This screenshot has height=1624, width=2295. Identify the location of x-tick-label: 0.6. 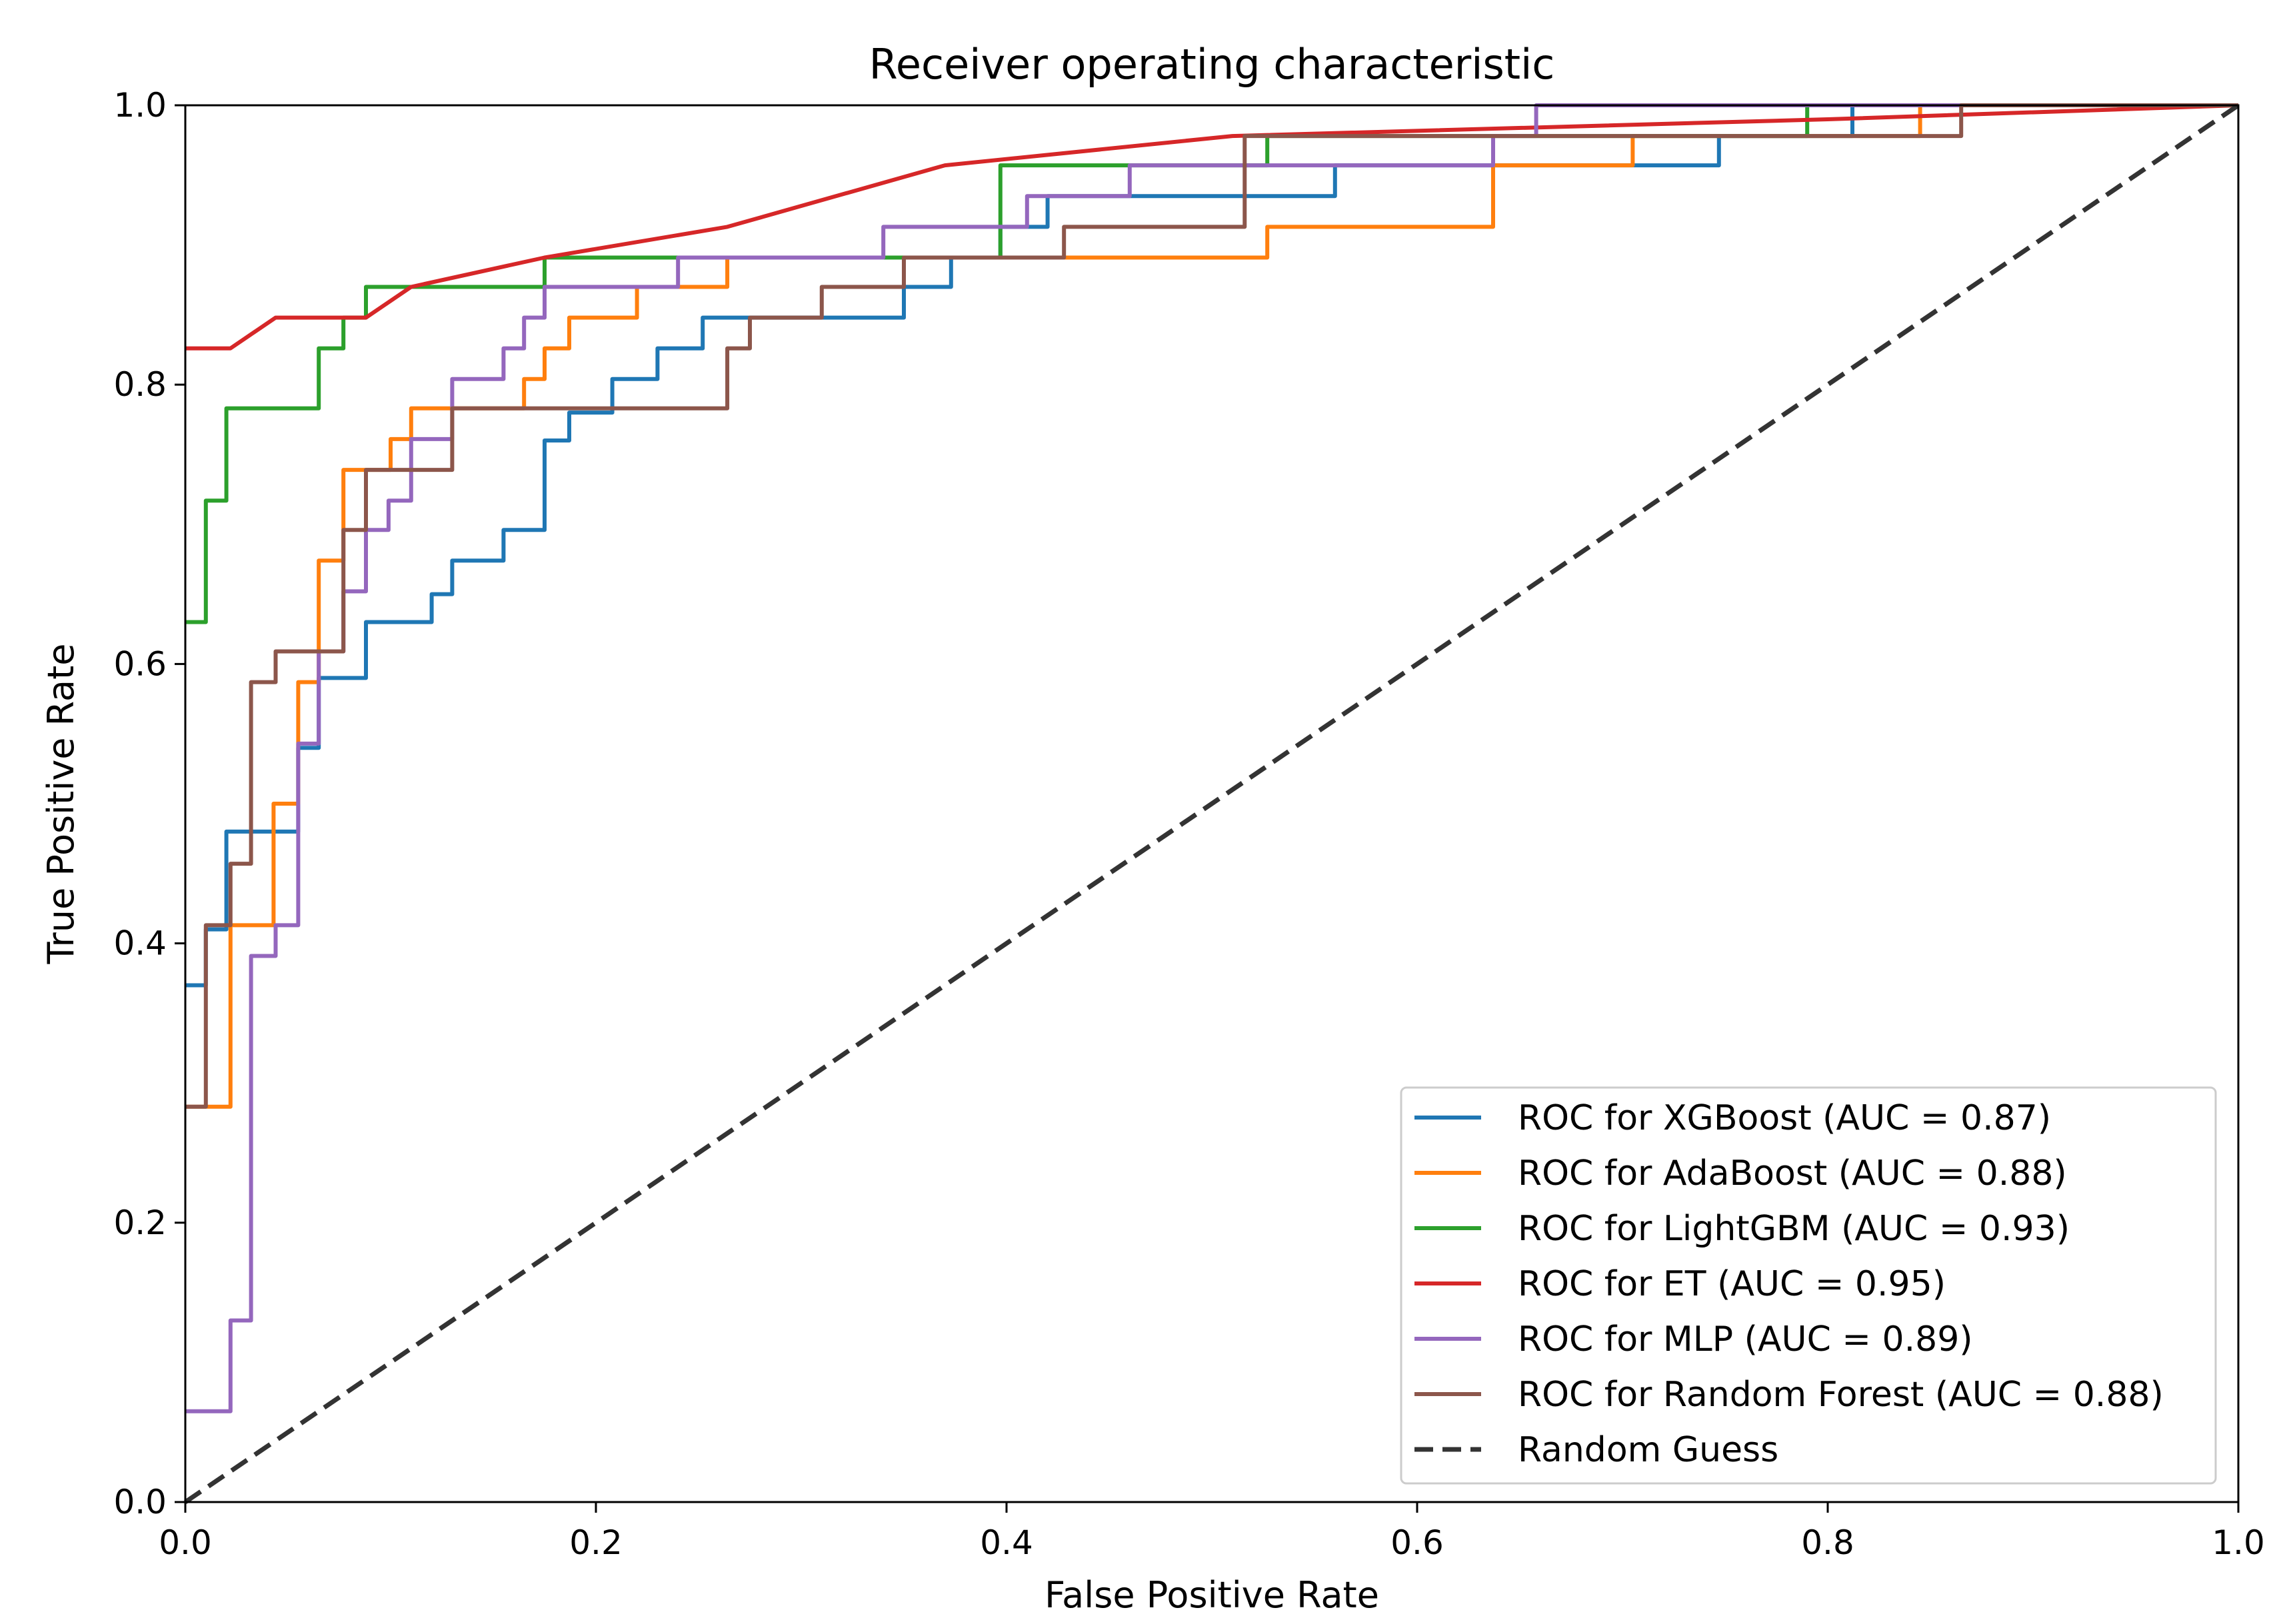
(1417, 1542).